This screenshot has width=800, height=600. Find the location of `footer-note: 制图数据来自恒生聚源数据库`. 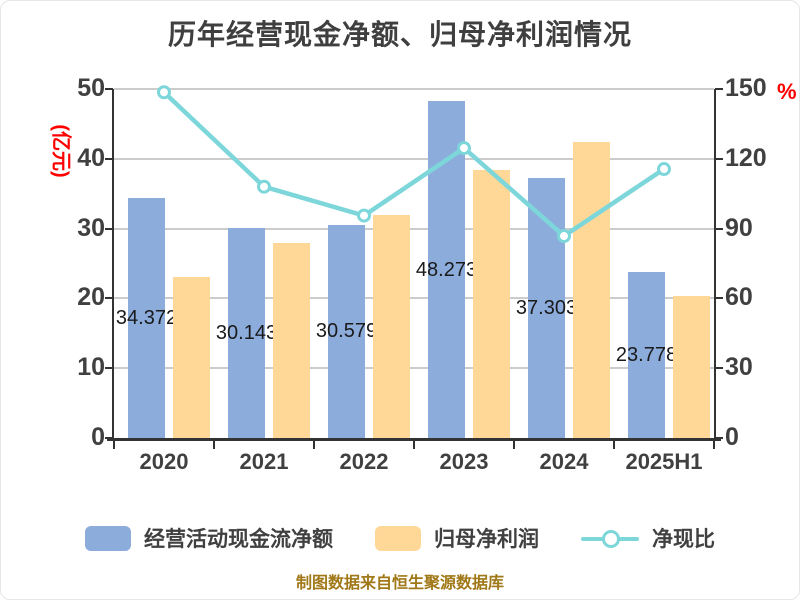

footer-note: 制图数据来自恒生聚源数据库 is located at coordinates (399, 583).